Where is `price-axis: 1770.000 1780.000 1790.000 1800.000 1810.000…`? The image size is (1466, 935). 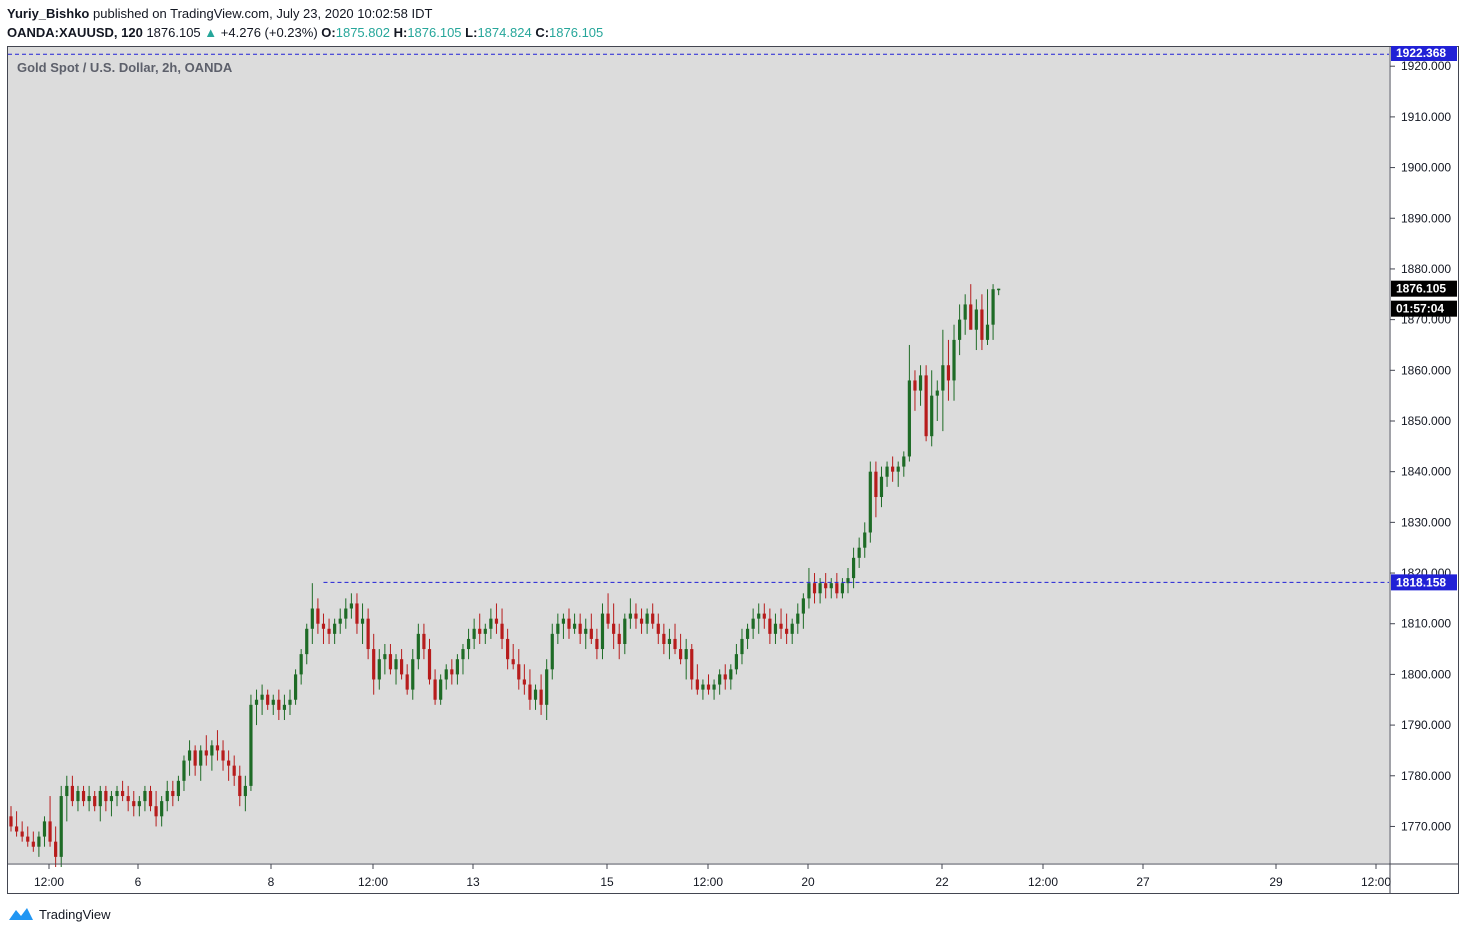 price-axis: 1770.000 1780.000 1790.000 1800.000 1810.000… is located at coordinates (1420, 446).